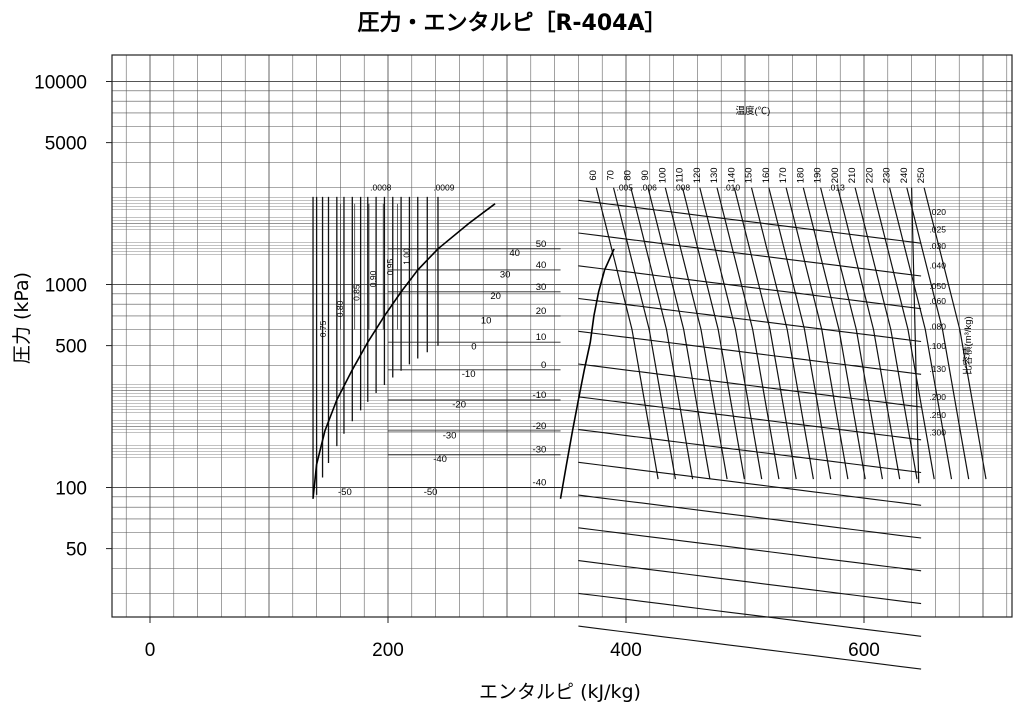 This screenshot has width=1024, height=718. Describe the element at coordinates (766, 175) in the screenshot. I see `isotherm-label: 160` at that location.